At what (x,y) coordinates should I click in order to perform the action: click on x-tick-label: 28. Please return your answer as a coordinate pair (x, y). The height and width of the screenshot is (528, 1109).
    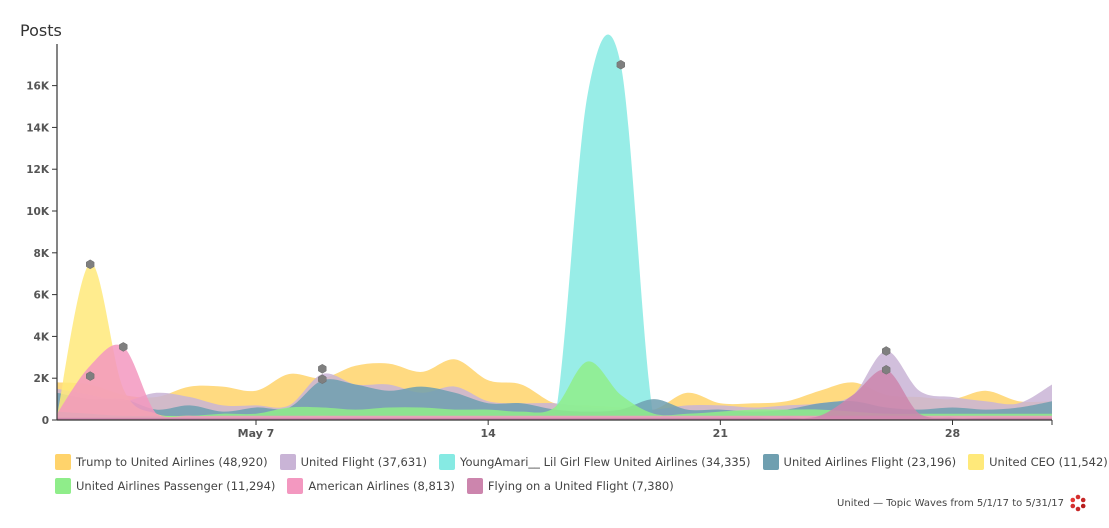
    Looking at the image, I should click on (952, 433).